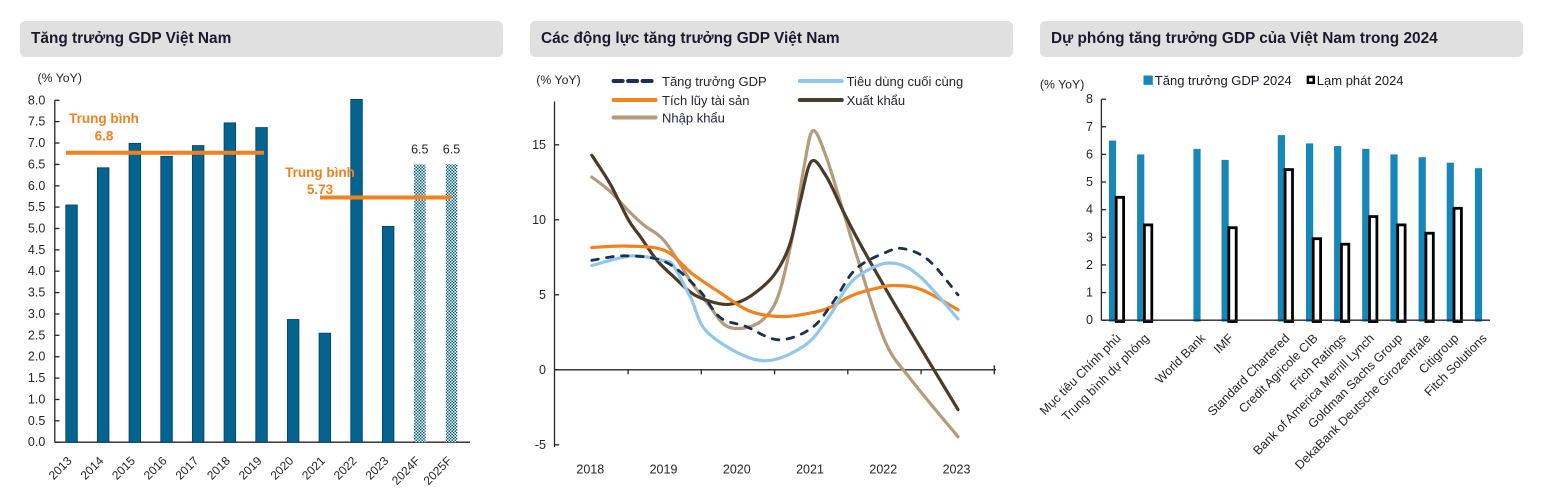 The width and height of the screenshot is (1541, 499). What do you see at coordinates (320, 189) in the screenshot?
I see `svg-text: 5.73` at bounding box center [320, 189].